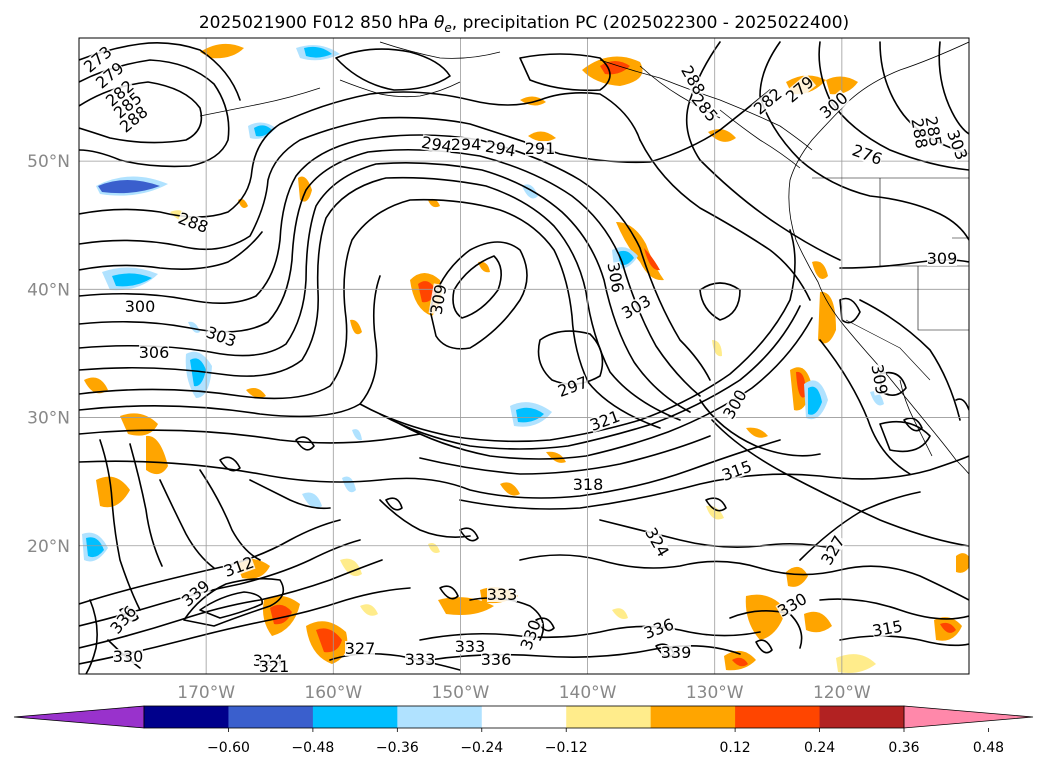 The image size is (1047, 767). What do you see at coordinates (48, 290) in the screenshot?
I see `lat-tick-label: 40°N` at bounding box center [48, 290].